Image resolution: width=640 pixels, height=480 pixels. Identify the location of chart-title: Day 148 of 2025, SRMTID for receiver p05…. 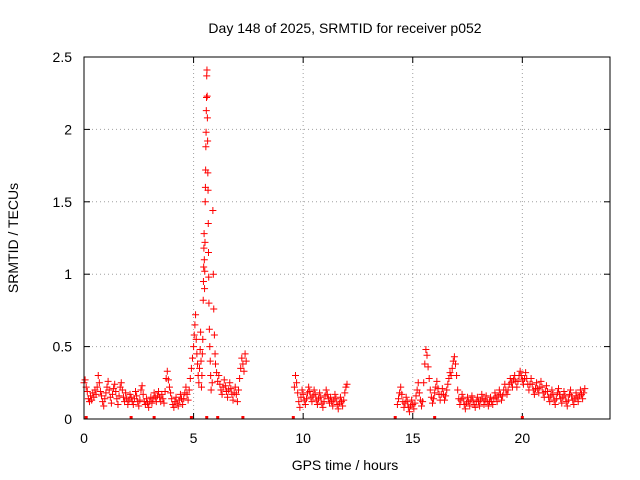
(344, 28).